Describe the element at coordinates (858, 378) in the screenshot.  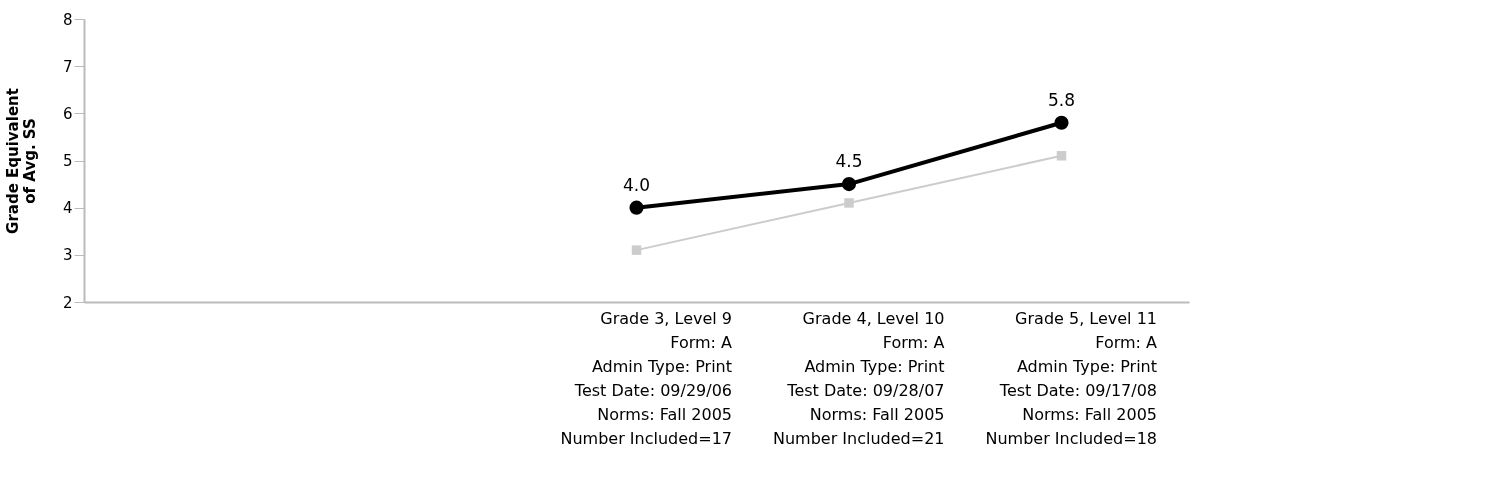
I see `x-tick-label: Grade 4, Level 10 Form: A Admin Type: Print Test Date: 09/28/07 Norms: Fall 2005 Number Included=21` at that location.